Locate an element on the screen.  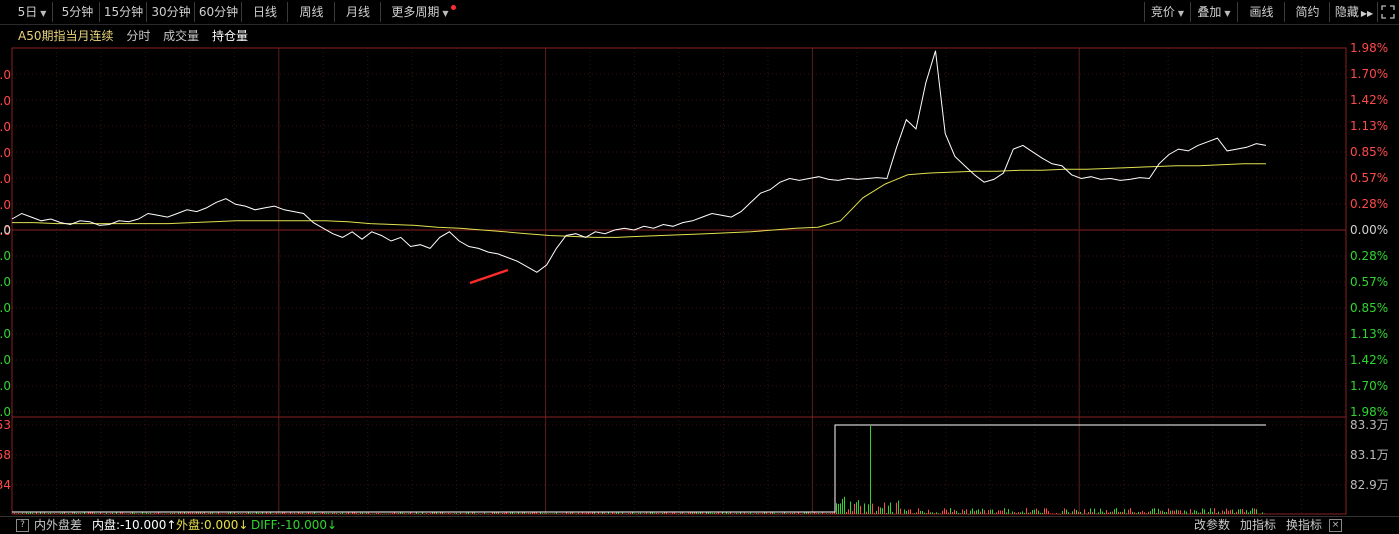
bid-dropdown: 竞价 ▼ is located at coordinates (1167, 12).